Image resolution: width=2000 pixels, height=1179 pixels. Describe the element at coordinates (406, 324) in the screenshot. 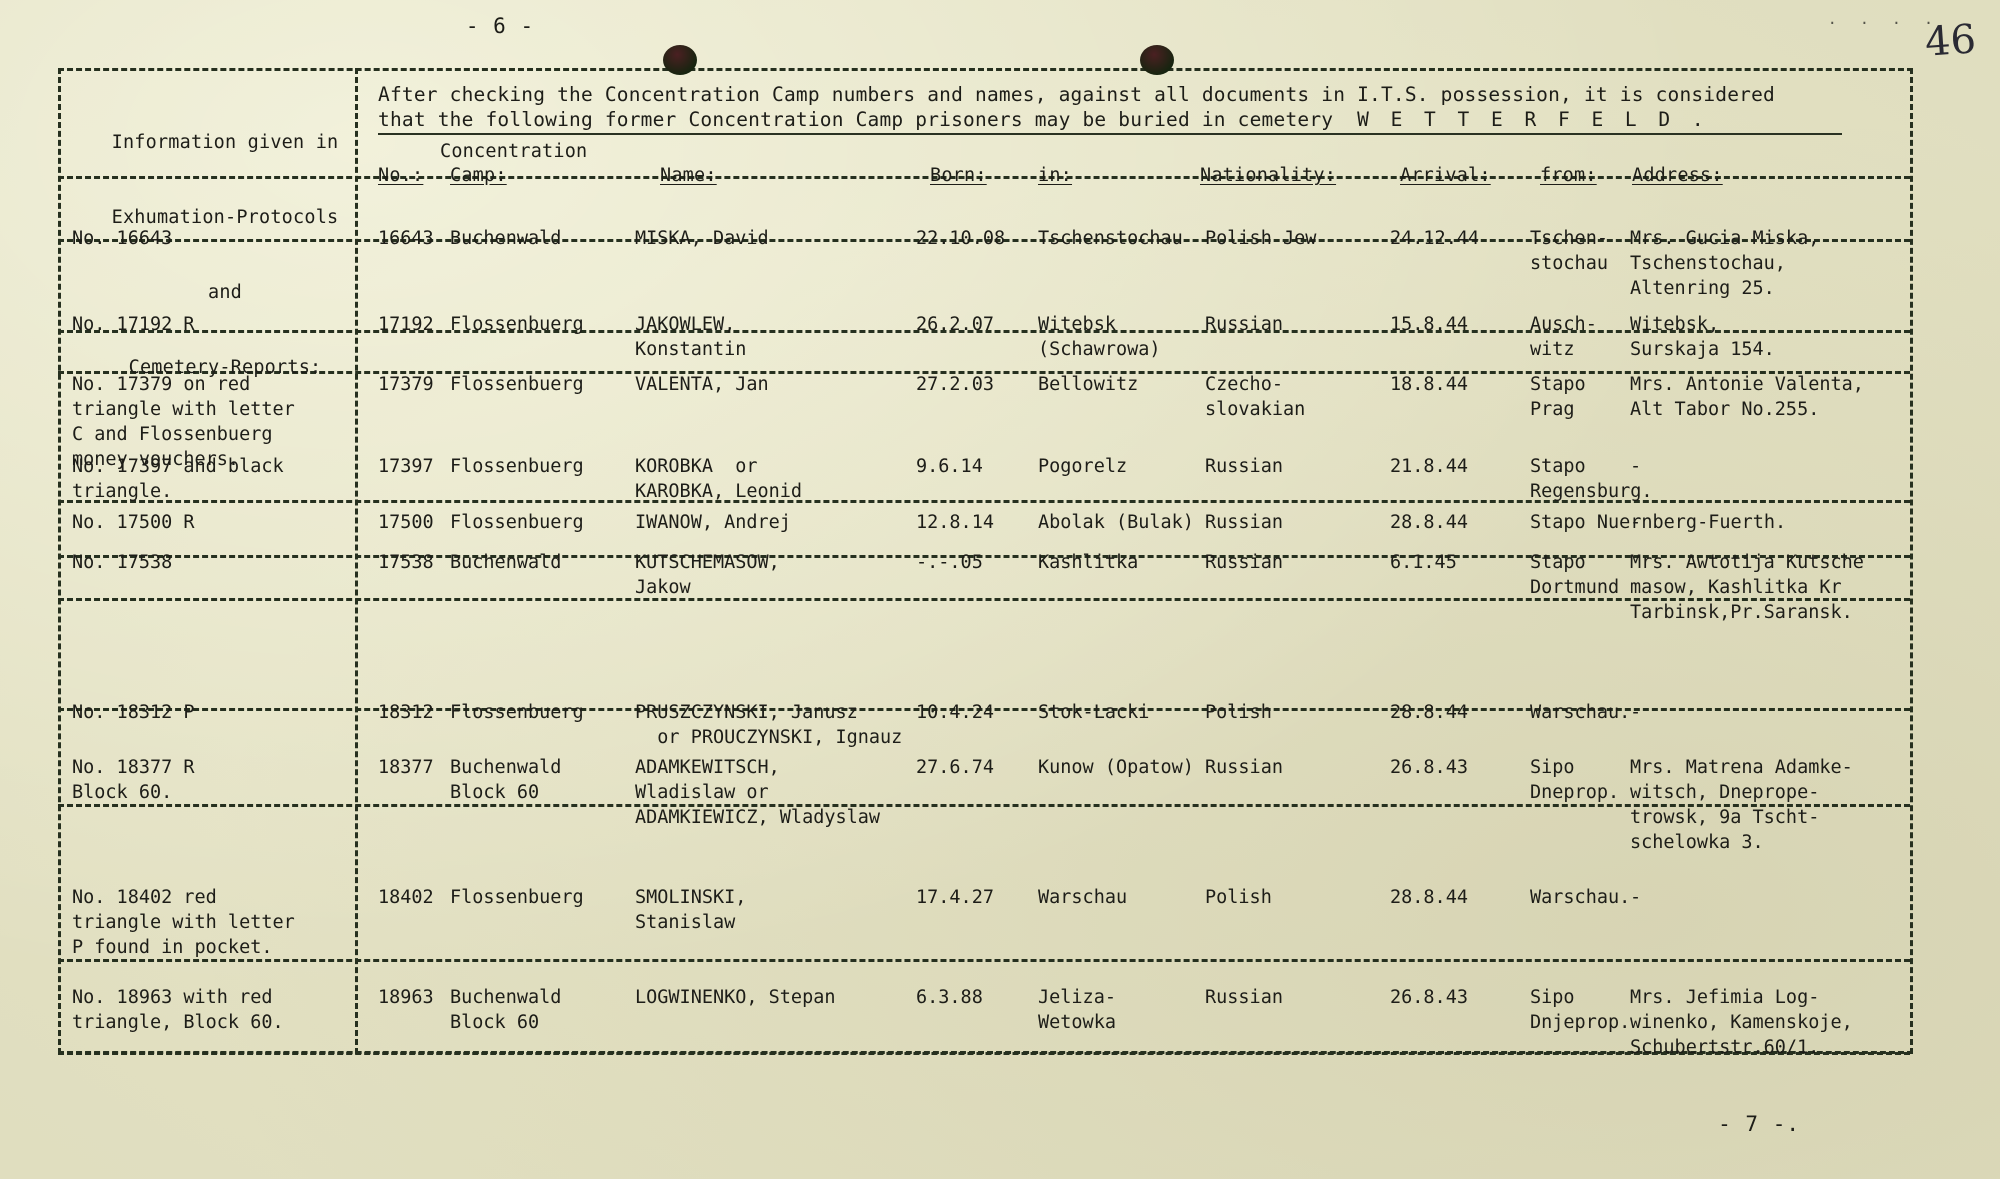

I see `cell-no: 17192` at that location.